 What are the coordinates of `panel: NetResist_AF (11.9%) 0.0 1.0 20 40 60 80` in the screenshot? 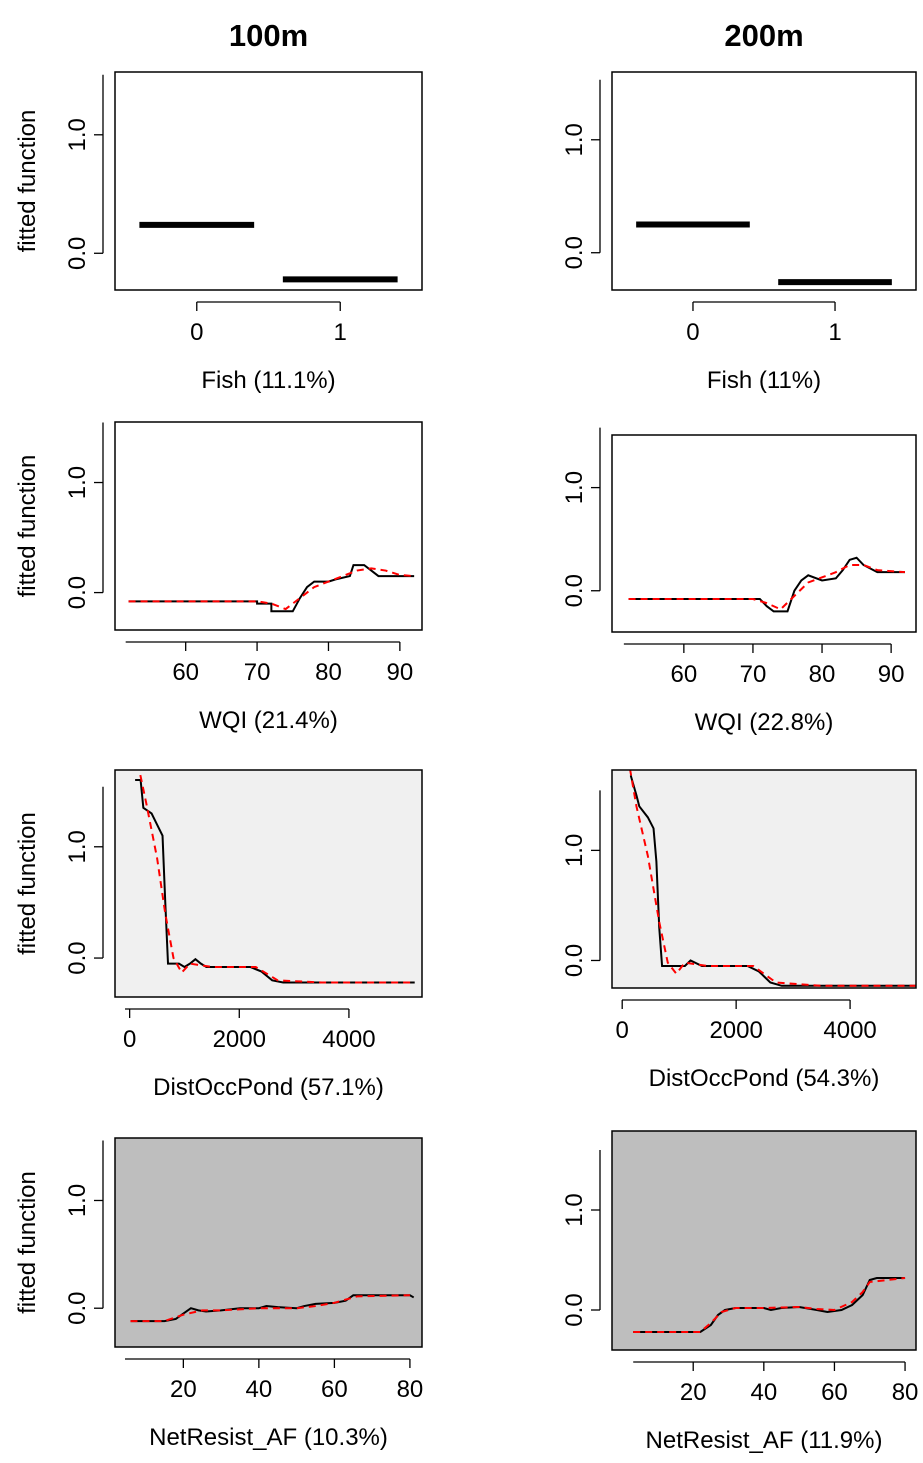 It's located at (740, 1292).